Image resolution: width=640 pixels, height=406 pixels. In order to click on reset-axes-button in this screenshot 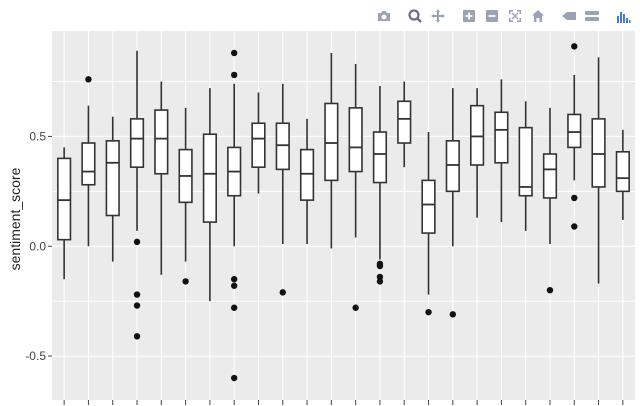, I will do `click(537, 16)`.